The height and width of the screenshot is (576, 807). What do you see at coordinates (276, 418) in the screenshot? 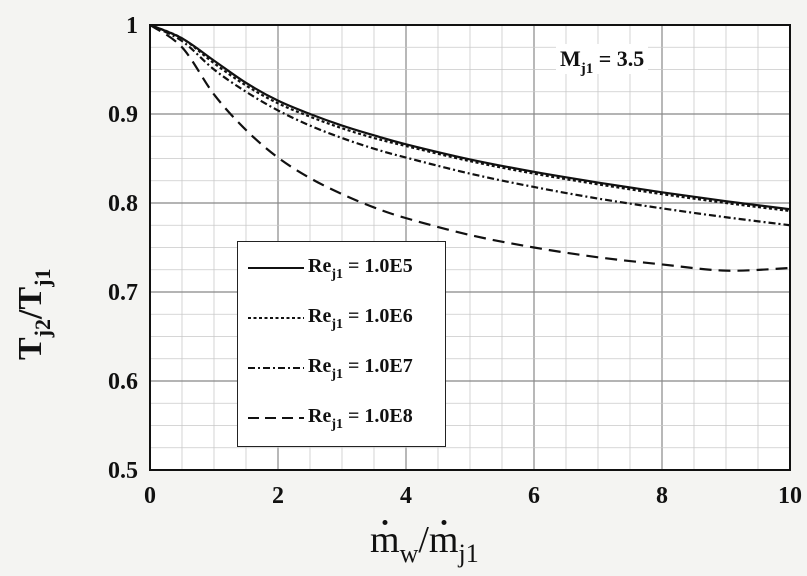
I see `legend-swatch-dashed` at bounding box center [276, 418].